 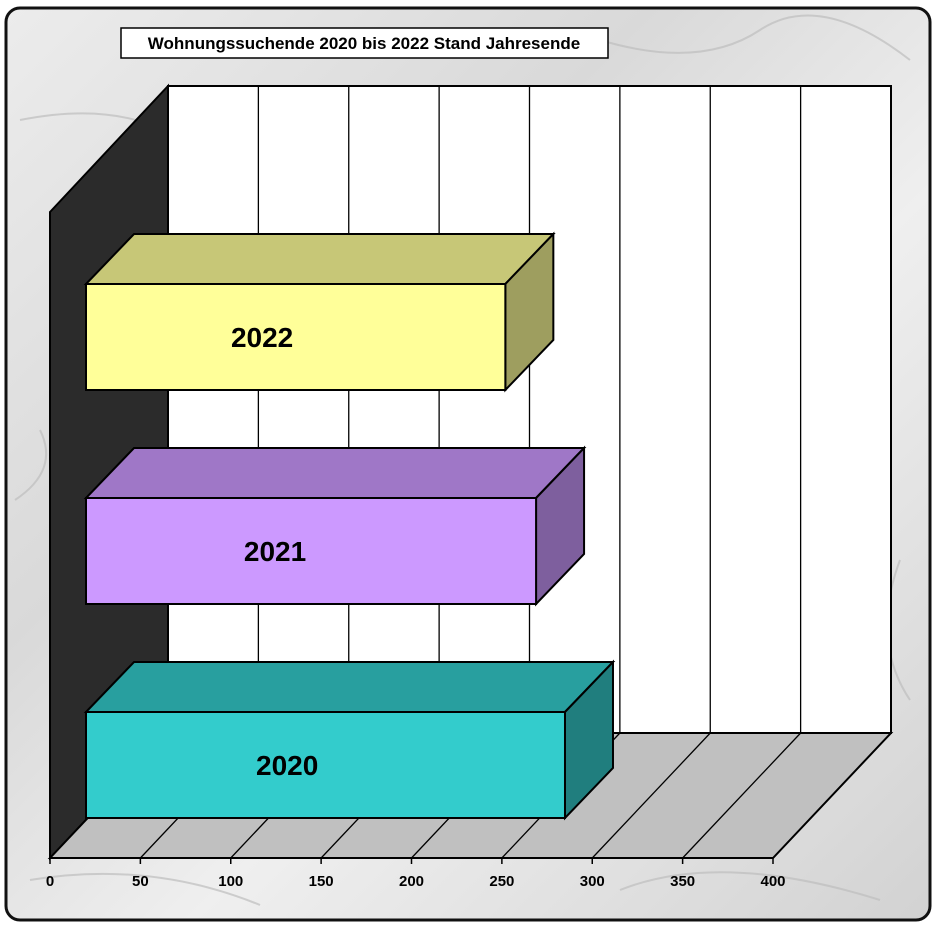 I want to click on x-tick-label: 350, so click(x=682, y=881).